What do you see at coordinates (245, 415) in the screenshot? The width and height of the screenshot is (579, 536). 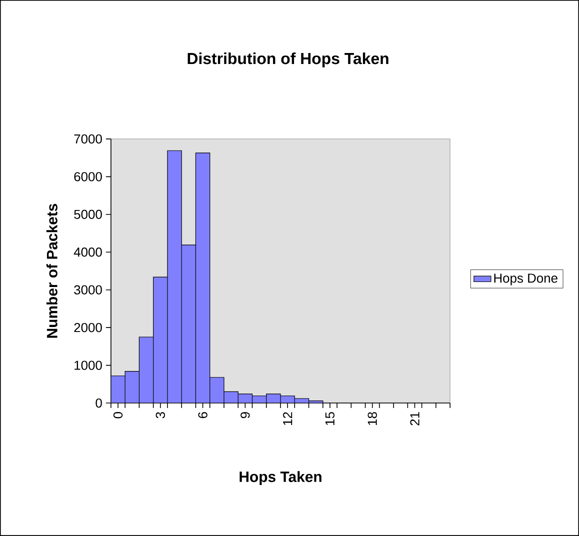 I see `x-tick-label: 9` at bounding box center [245, 415].